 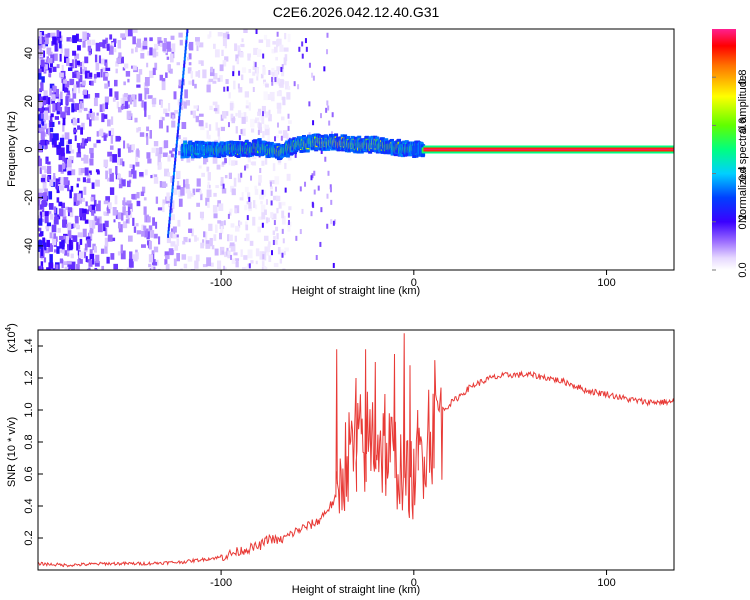 What do you see at coordinates (743, 77) in the screenshot?
I see `colorbar-tick-label: 0.8` at bounding box center [743, 77].